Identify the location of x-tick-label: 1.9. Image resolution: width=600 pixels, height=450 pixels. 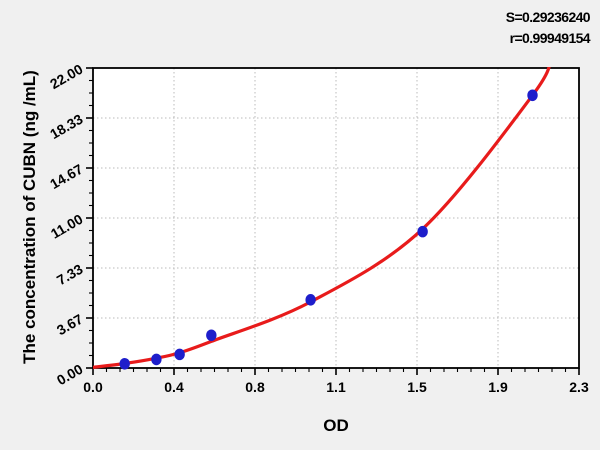
(498, 387).